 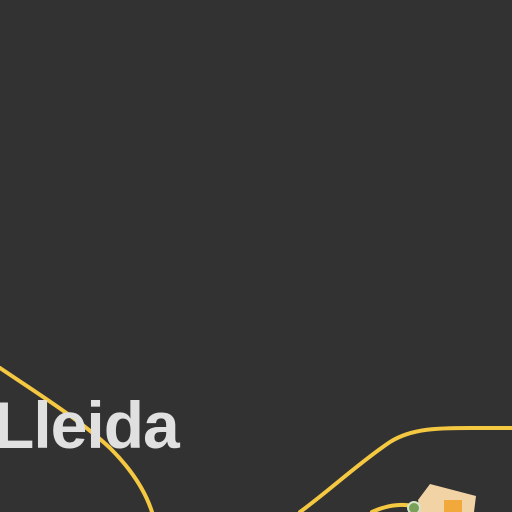 I want to click on building-block, so click(x=447, y=498).